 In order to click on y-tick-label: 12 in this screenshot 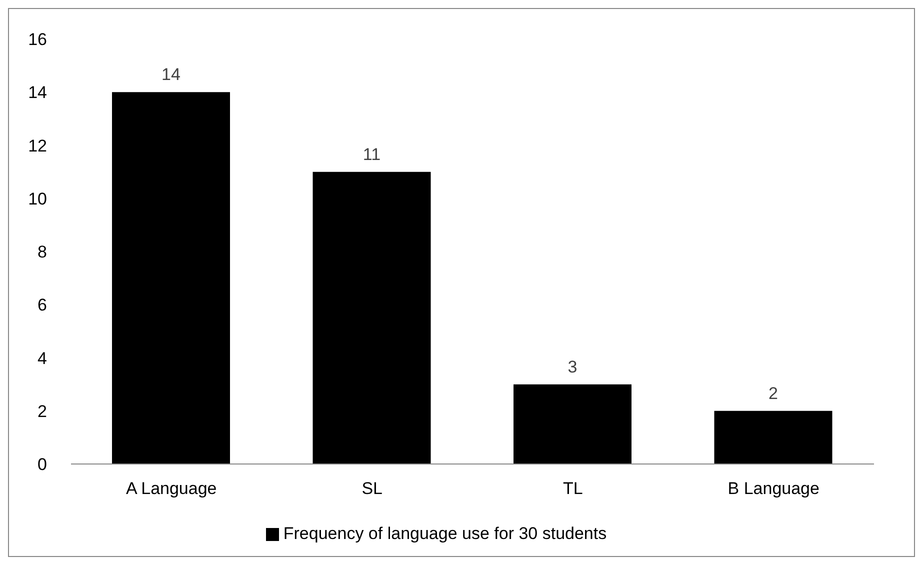, I will do `click(37, 146)`.